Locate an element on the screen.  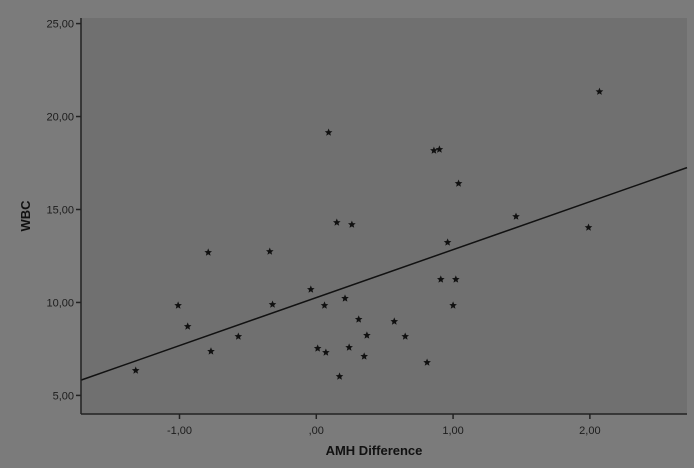
y-tick-label: 10,00 is located at coordinates (60, 303).